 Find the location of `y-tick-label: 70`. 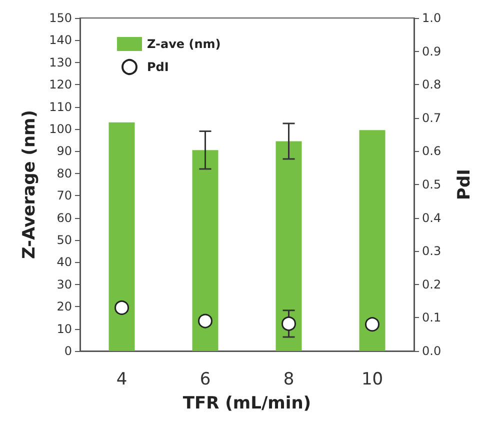

y-tick-label: 70 is located at coordinates (64, 195).